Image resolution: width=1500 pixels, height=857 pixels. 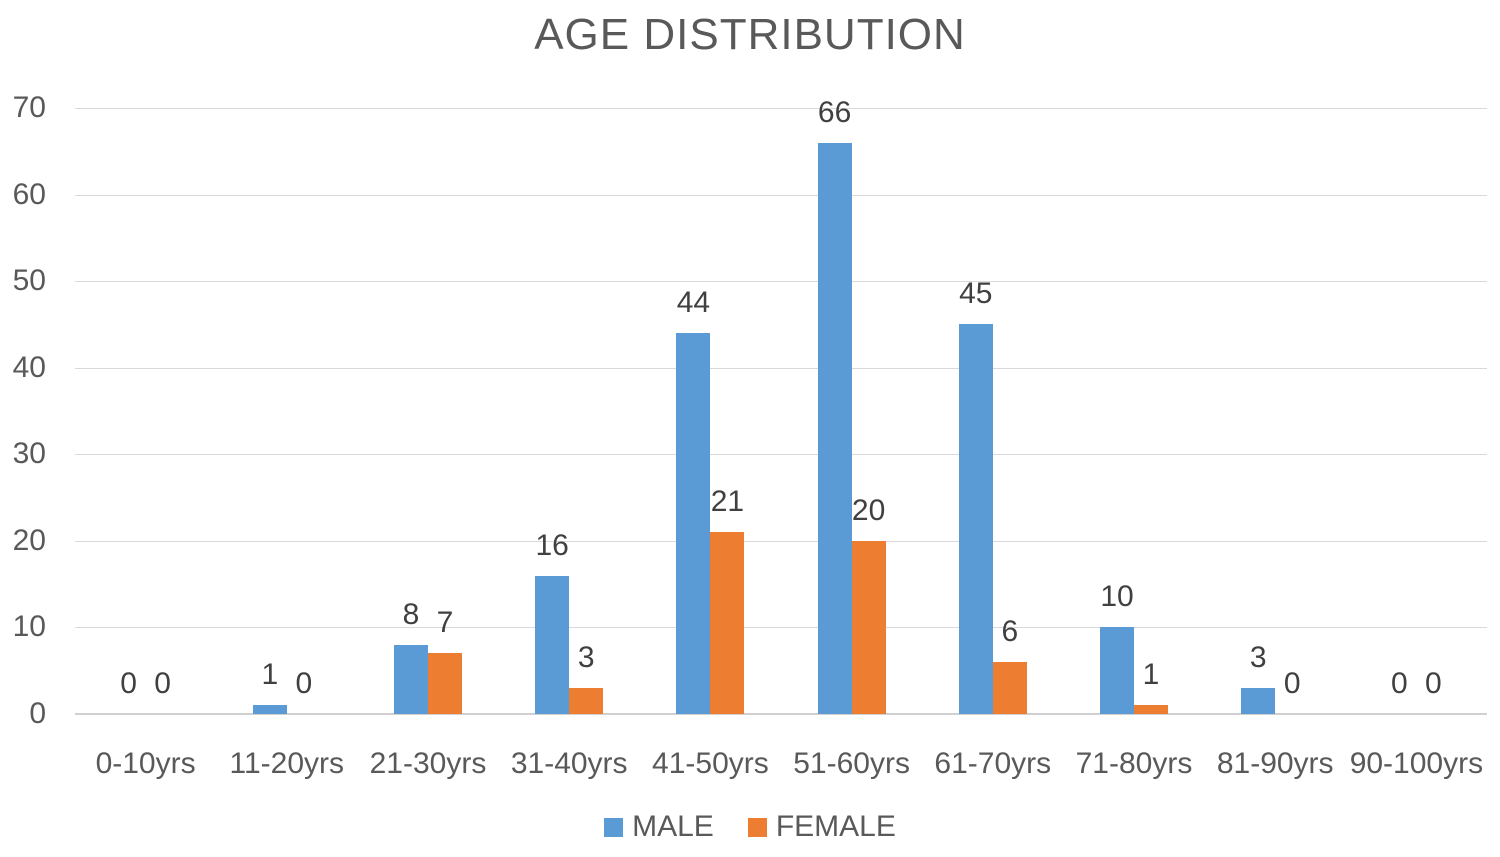 I want to click on legend-label-female: FEMALE, so click(x=835, y=826).